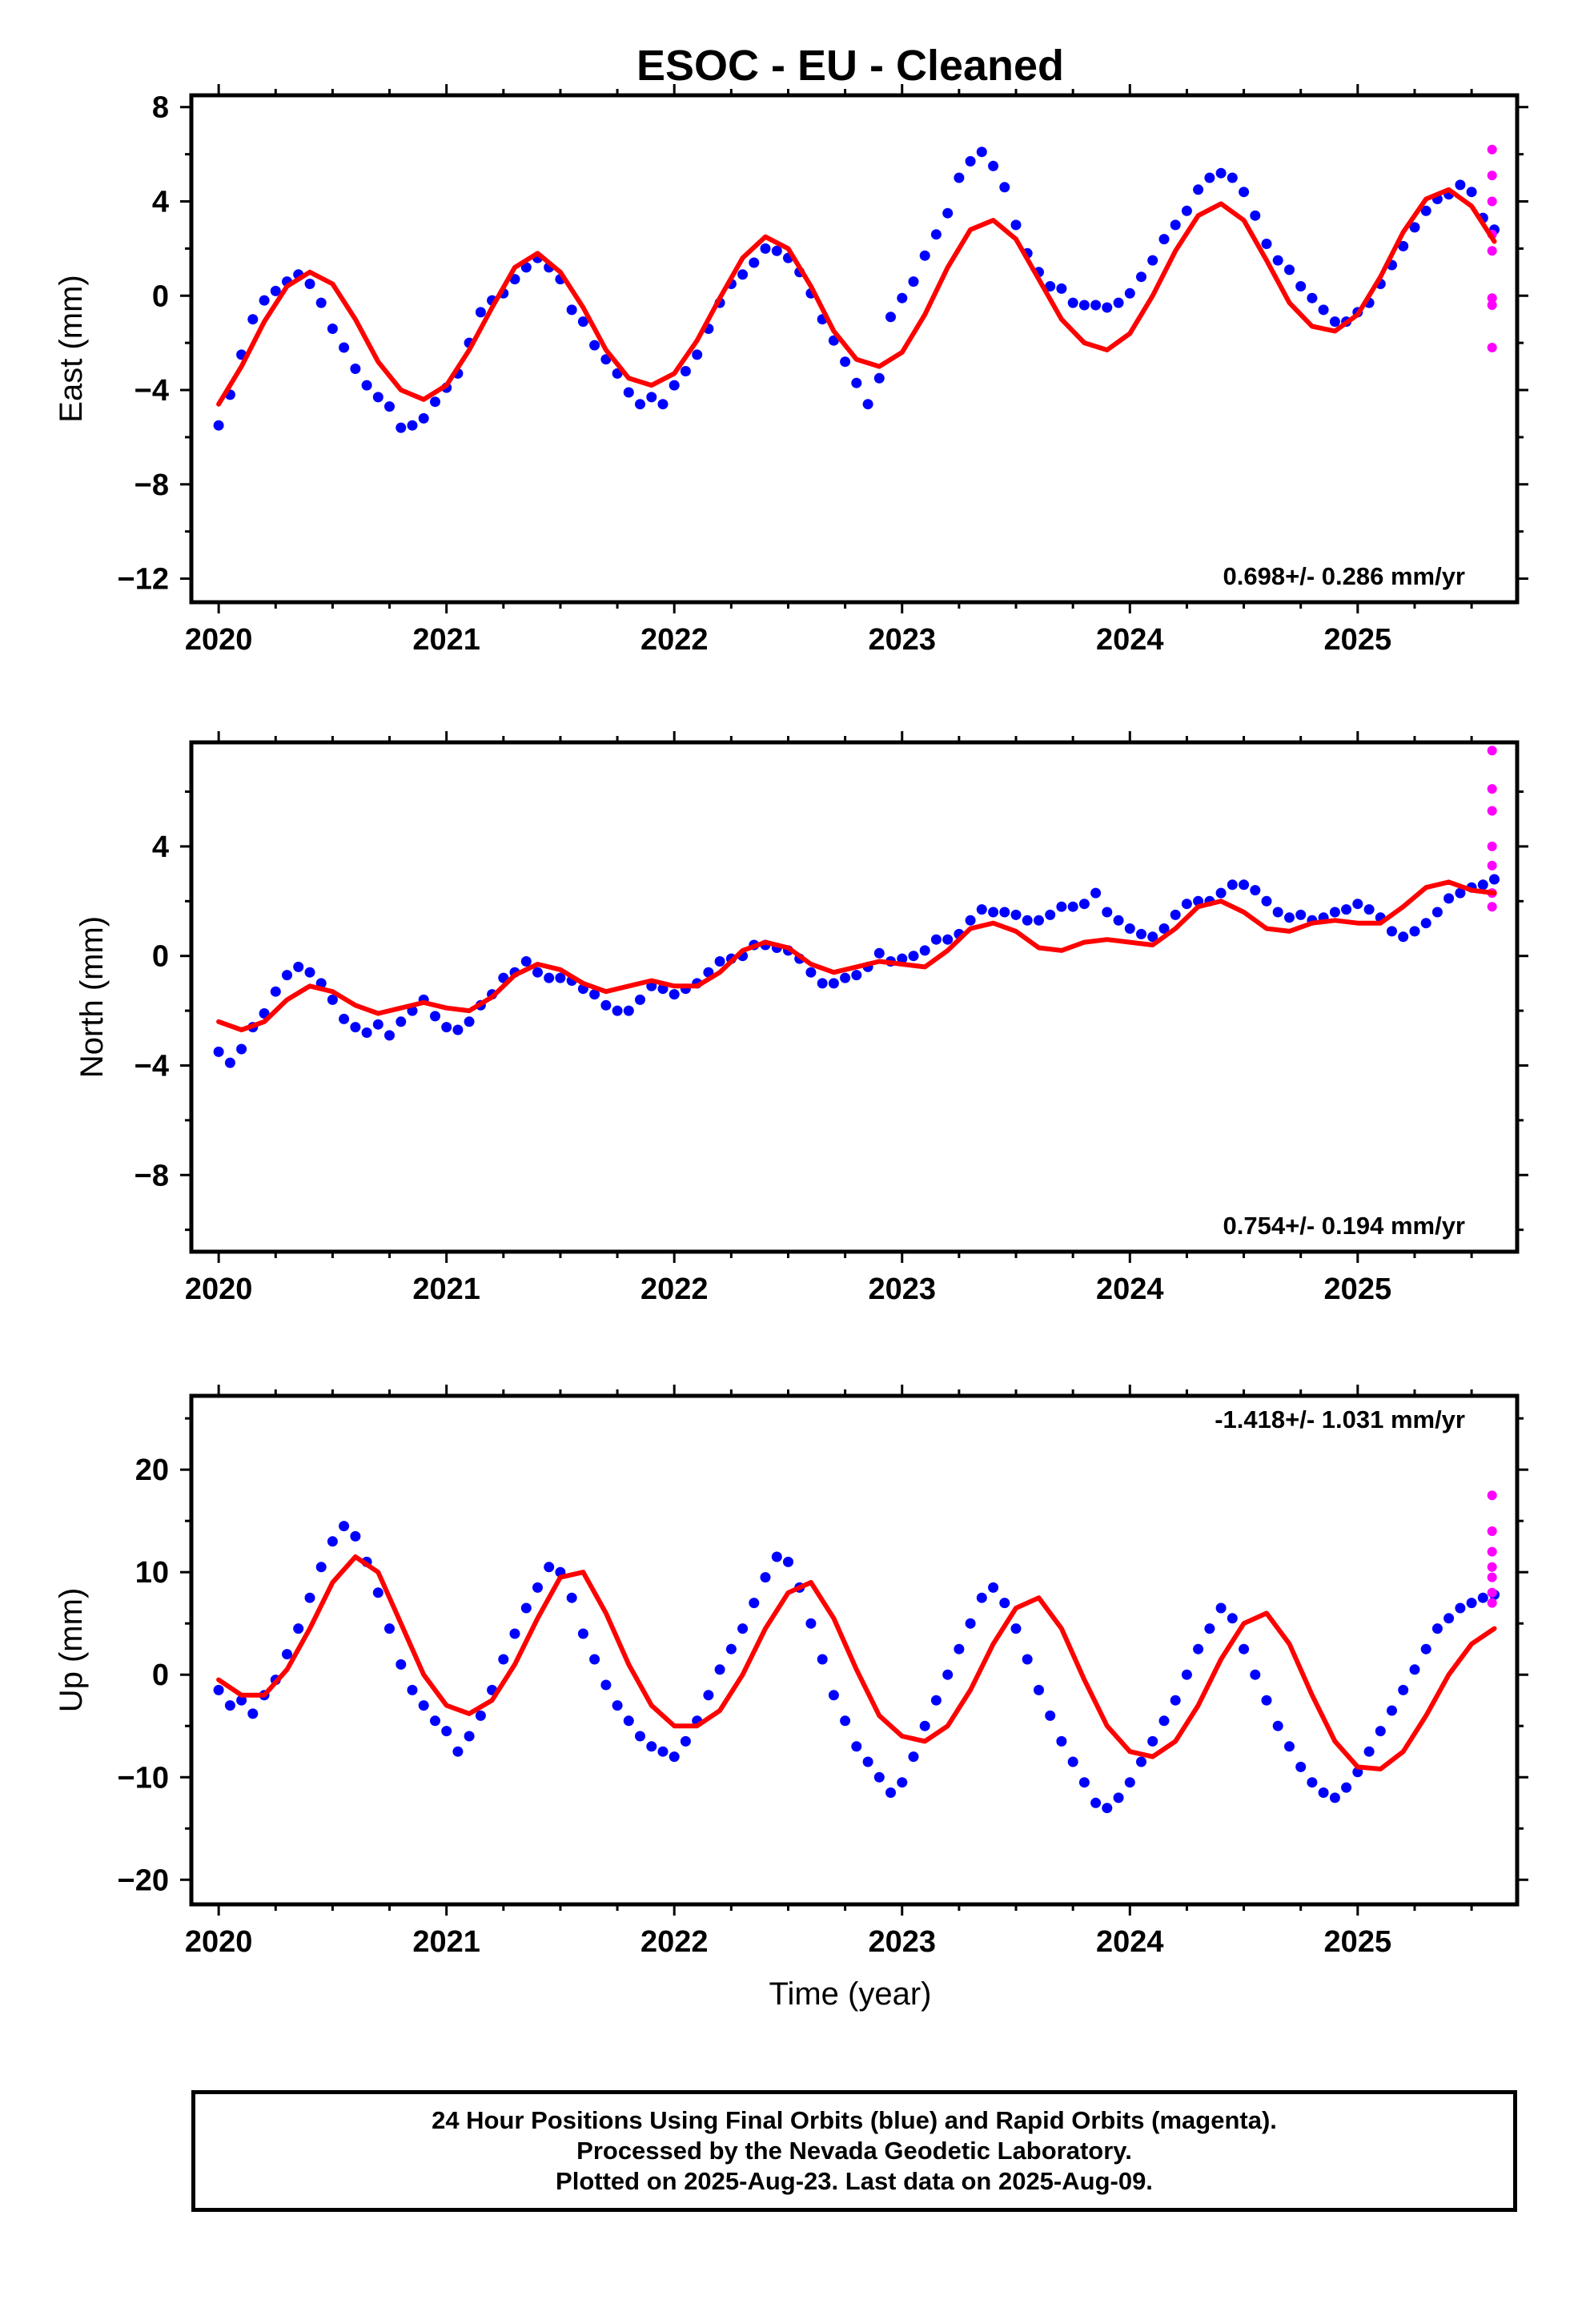 The image size is (1582, 2324). What do you see at coordinates (674, 640) in the screenshot?
I see `x-tick-label: 2022` at bounding box center [674, 640].